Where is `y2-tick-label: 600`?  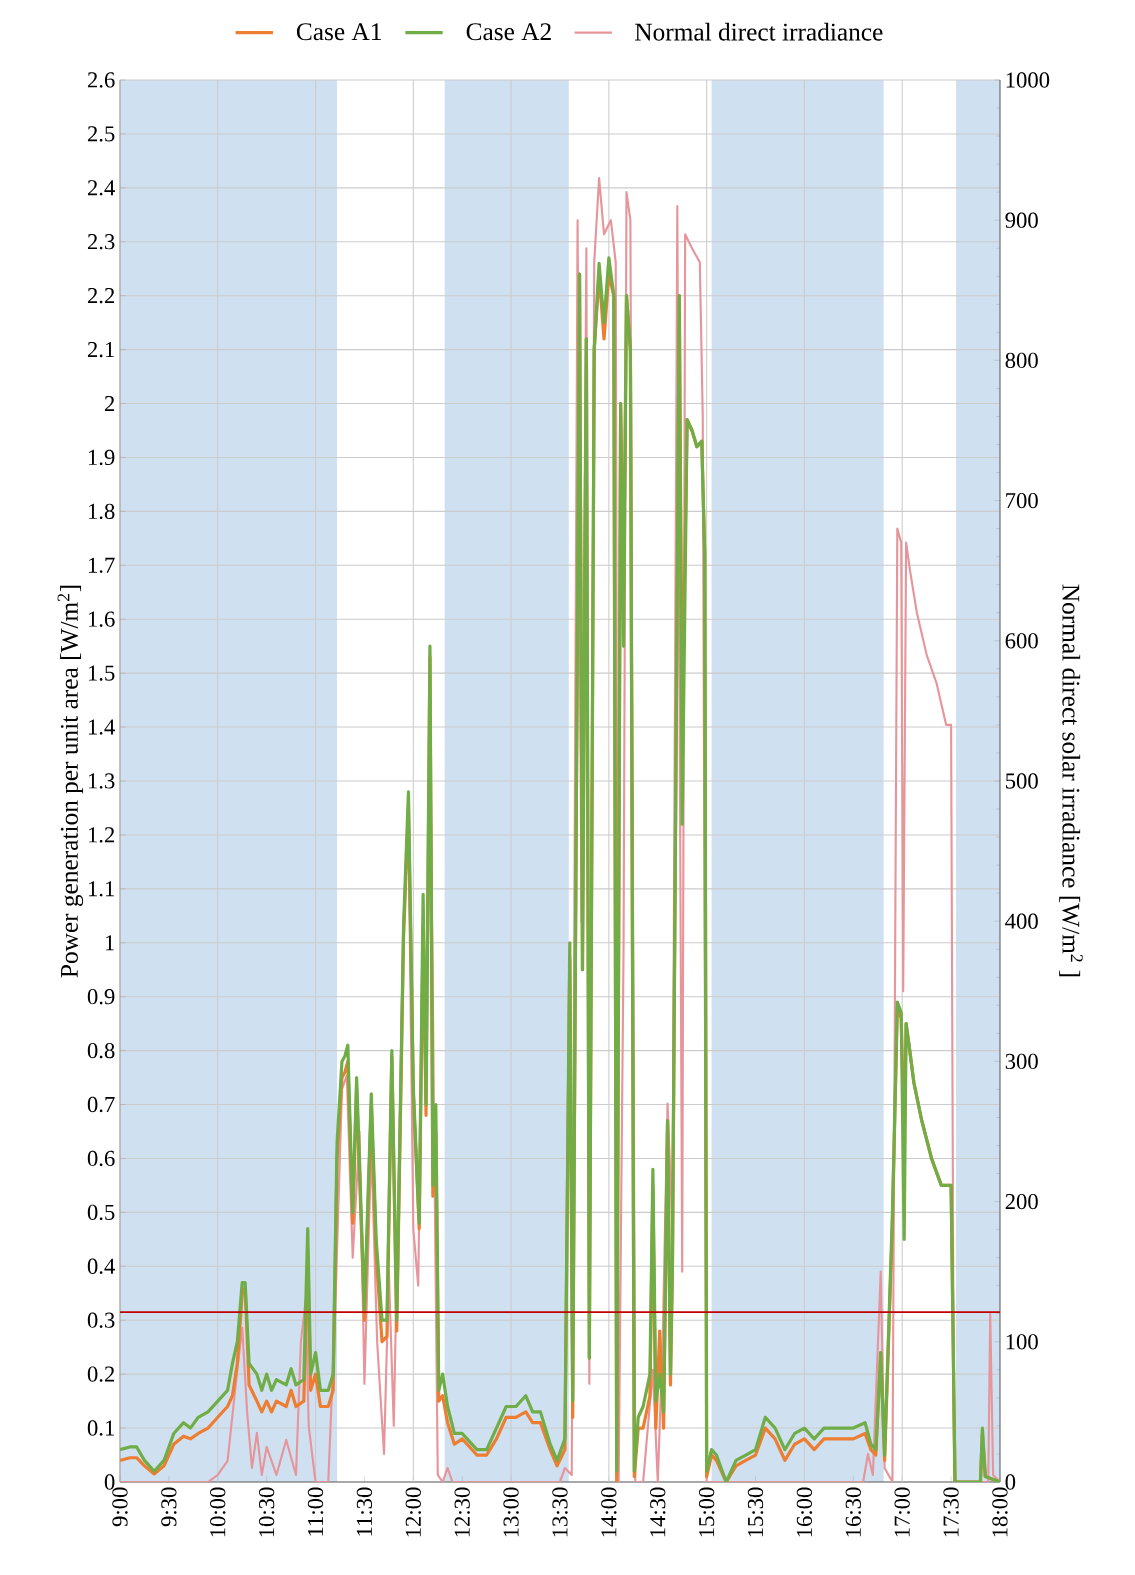 y2-tick-label: 600 is located at coordinates (1021, 641).